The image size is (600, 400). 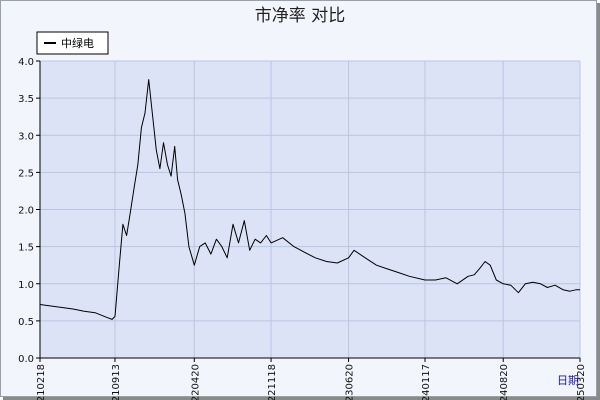 What do you see at coordinates (77, 43) in the screenshot?
I see `legend-label: 中绿电` at bounding box center [77, 43].